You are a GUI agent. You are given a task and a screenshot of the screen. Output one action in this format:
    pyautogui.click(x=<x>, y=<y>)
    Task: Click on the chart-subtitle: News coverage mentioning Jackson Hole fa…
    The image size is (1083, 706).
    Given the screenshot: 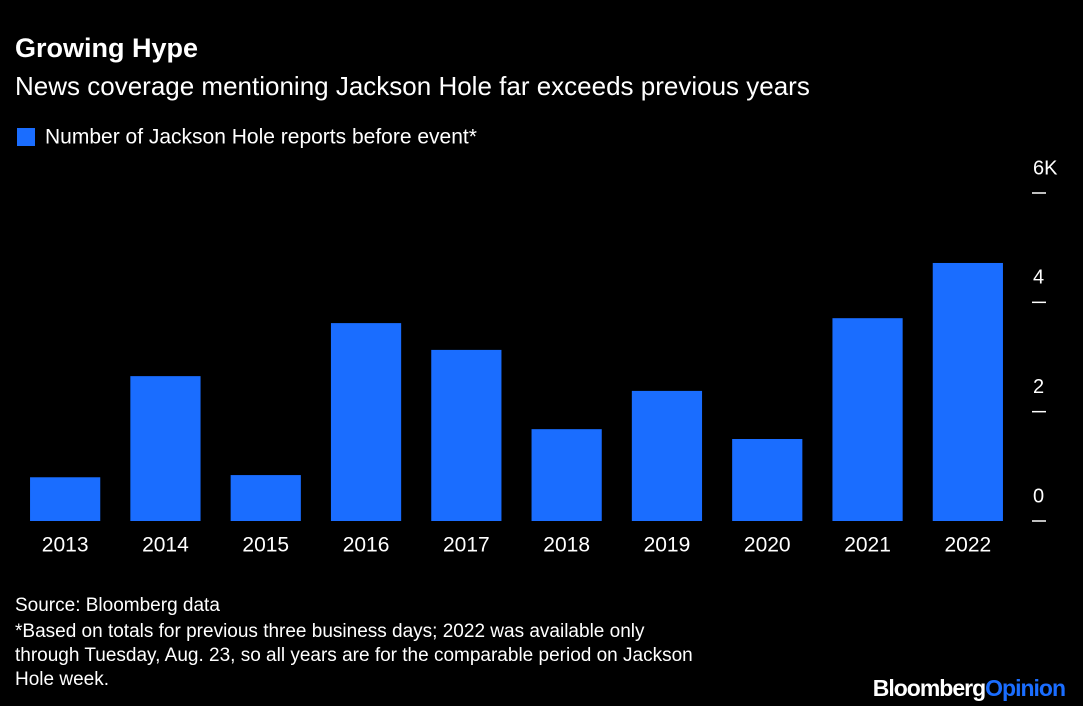 What is the action you would take?
    pyautogui.click(x=412, y=86)
    